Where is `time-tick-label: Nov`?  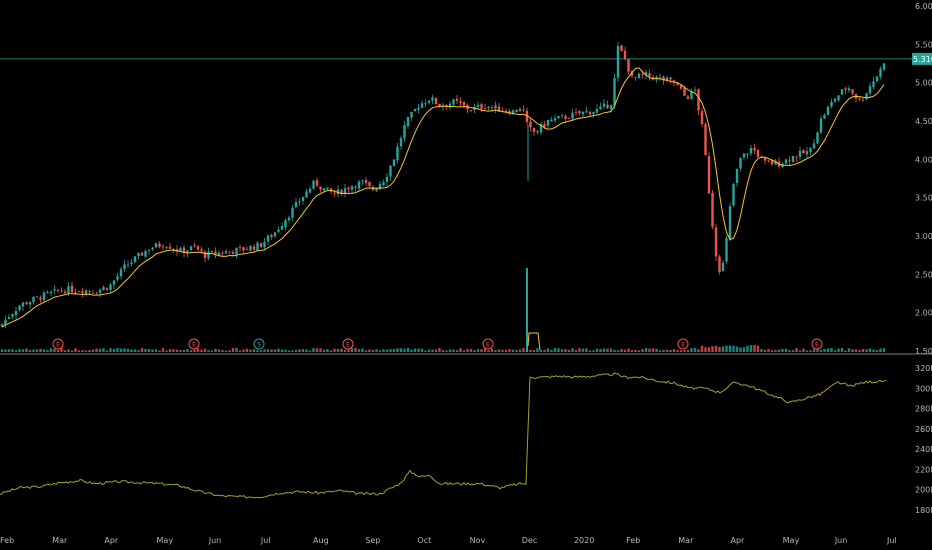 time-tick-label: Nov is located at coordinates (478, 540).